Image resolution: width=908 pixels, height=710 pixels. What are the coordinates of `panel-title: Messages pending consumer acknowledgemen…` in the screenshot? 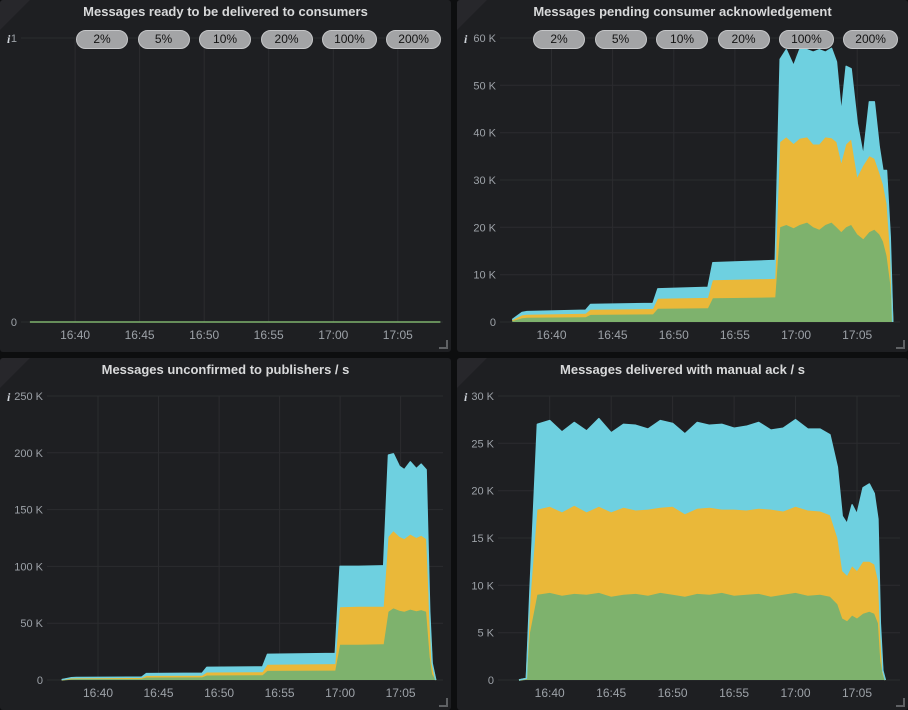 It's located at (682, 11).